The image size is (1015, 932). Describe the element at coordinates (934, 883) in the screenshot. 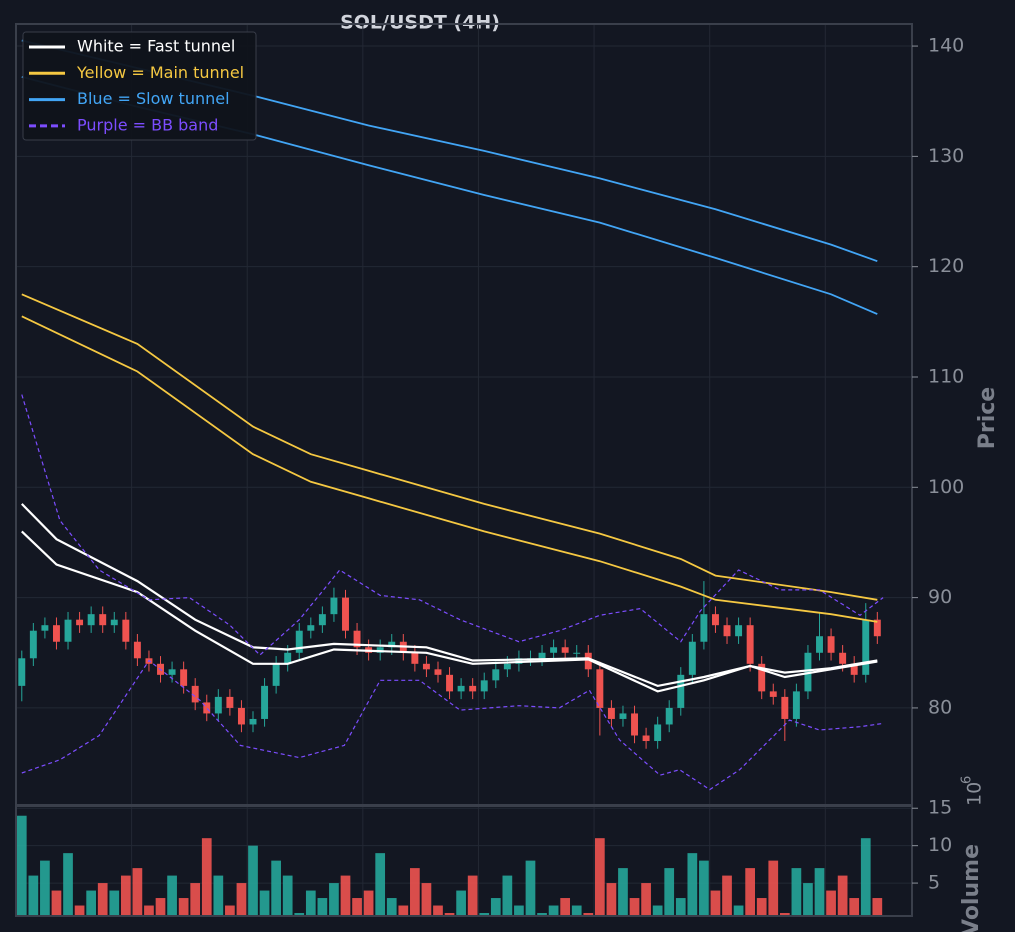

I see `y-tick-label: 5` at that location.